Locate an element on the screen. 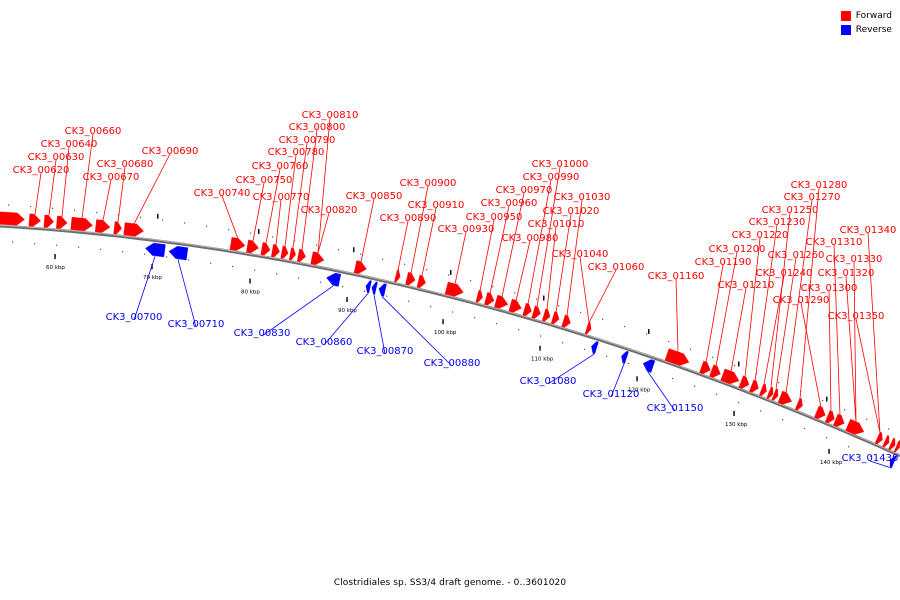  forward-gene-label: CK3_00640 is located at coordinates (69, 144).